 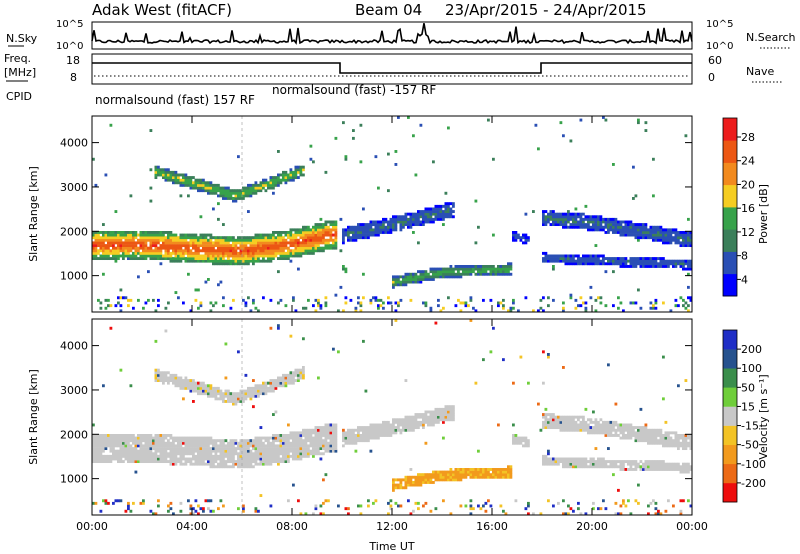 I want to click on colorbar-tick-label: 24, so click(x=748, y=161).